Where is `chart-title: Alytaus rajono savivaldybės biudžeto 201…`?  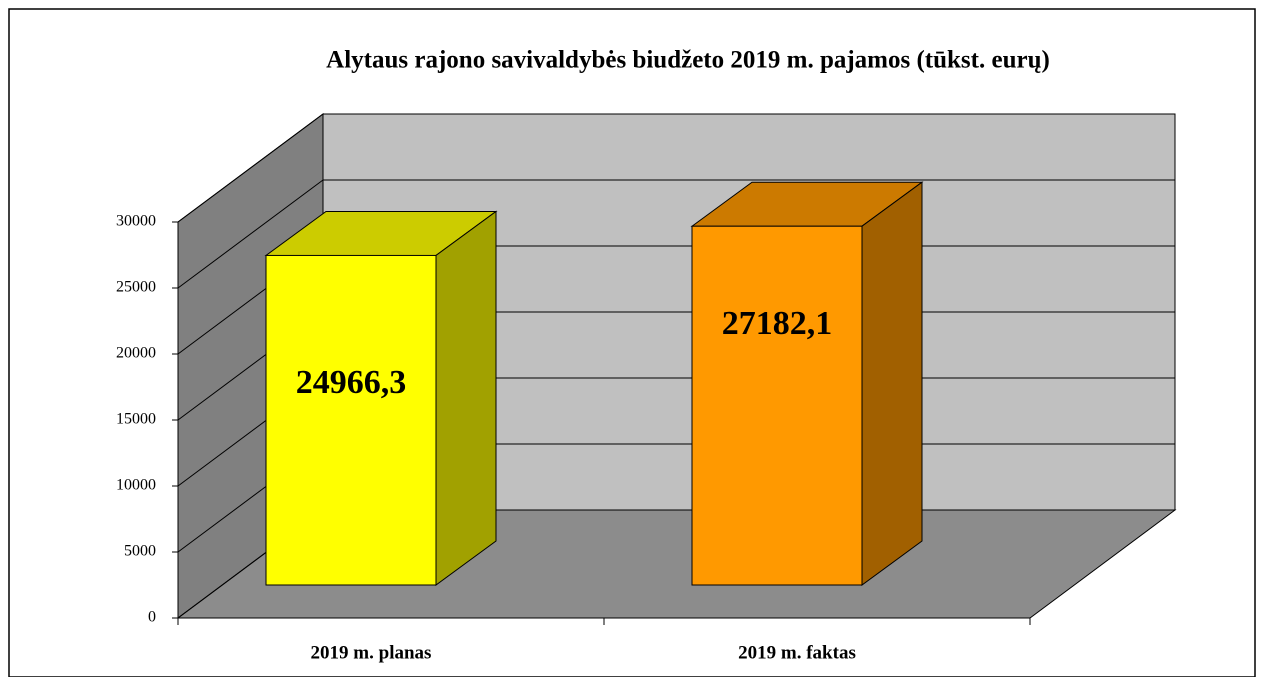
chart-title: Alytaus rajono savivaldybės biudžeto 201… is located at coordinates (688, 60).